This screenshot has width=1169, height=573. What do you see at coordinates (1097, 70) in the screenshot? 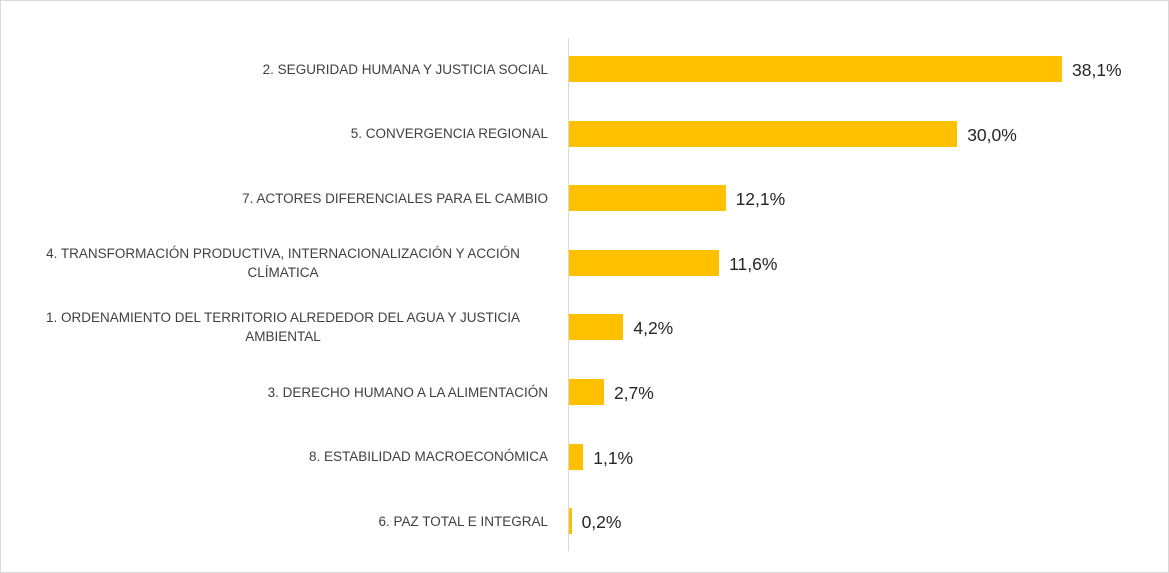
I see `value-label: 38,1%` at bounding box center [1097, 70].